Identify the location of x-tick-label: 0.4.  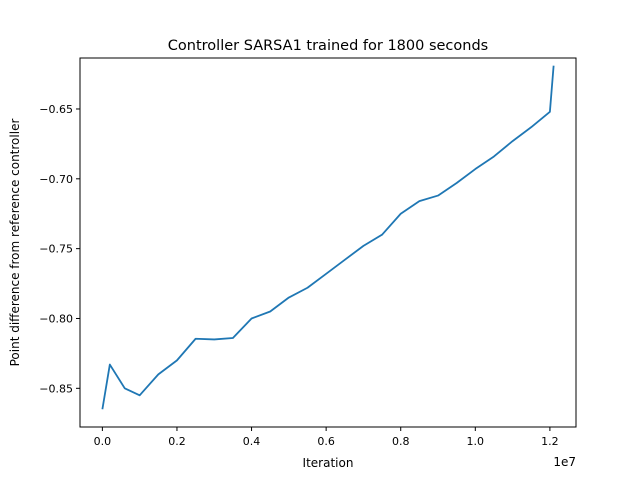
(252, 441).